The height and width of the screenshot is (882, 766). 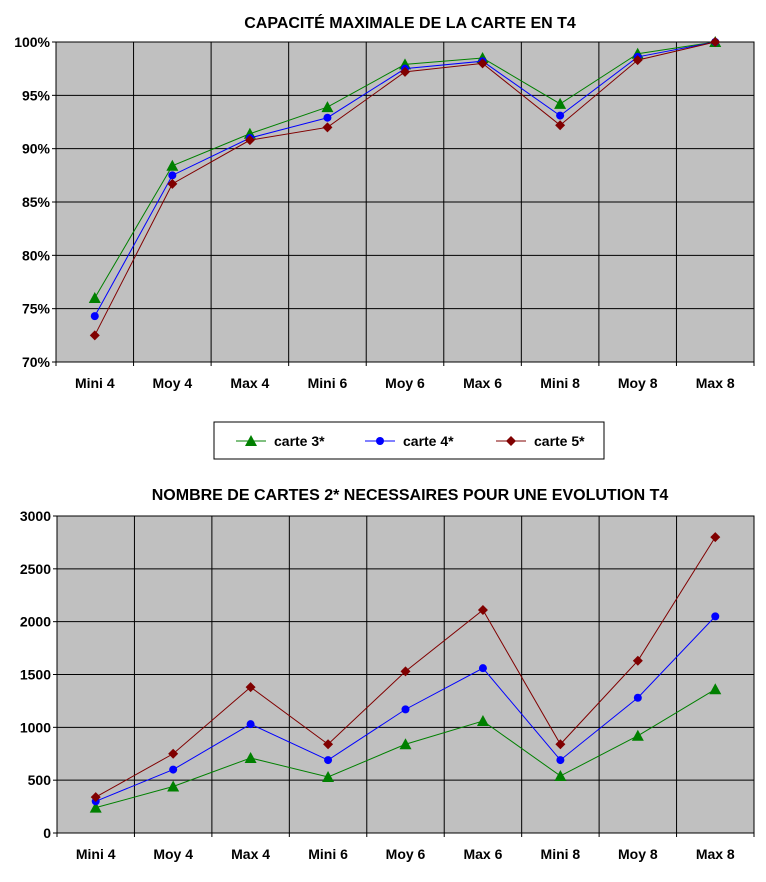 What do you see at coordinates (36, 309) in the screenshot?
I see `y-tick-label: 75%` at bounding box center [36, 309].